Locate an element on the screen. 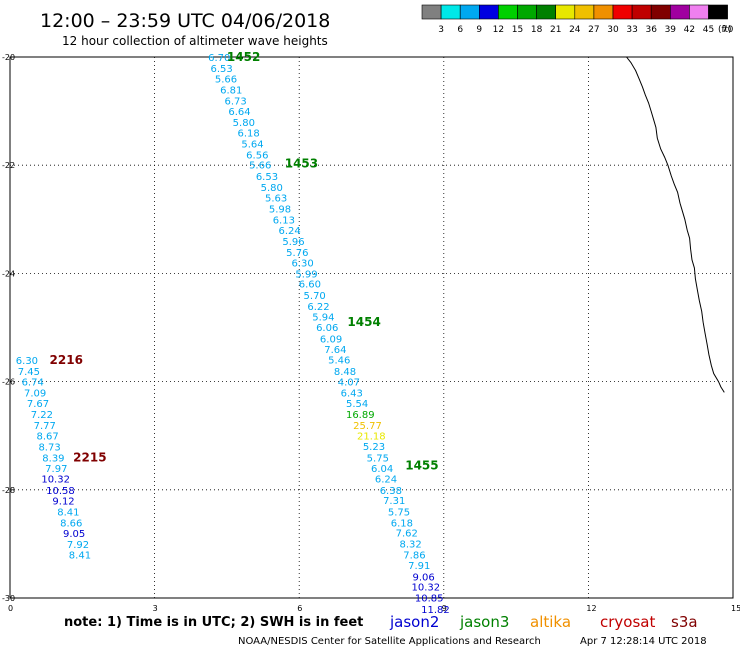 The width and height of the screenshot is (740, 650). y-tick-label: -22 is located at coordinates (8, 165).